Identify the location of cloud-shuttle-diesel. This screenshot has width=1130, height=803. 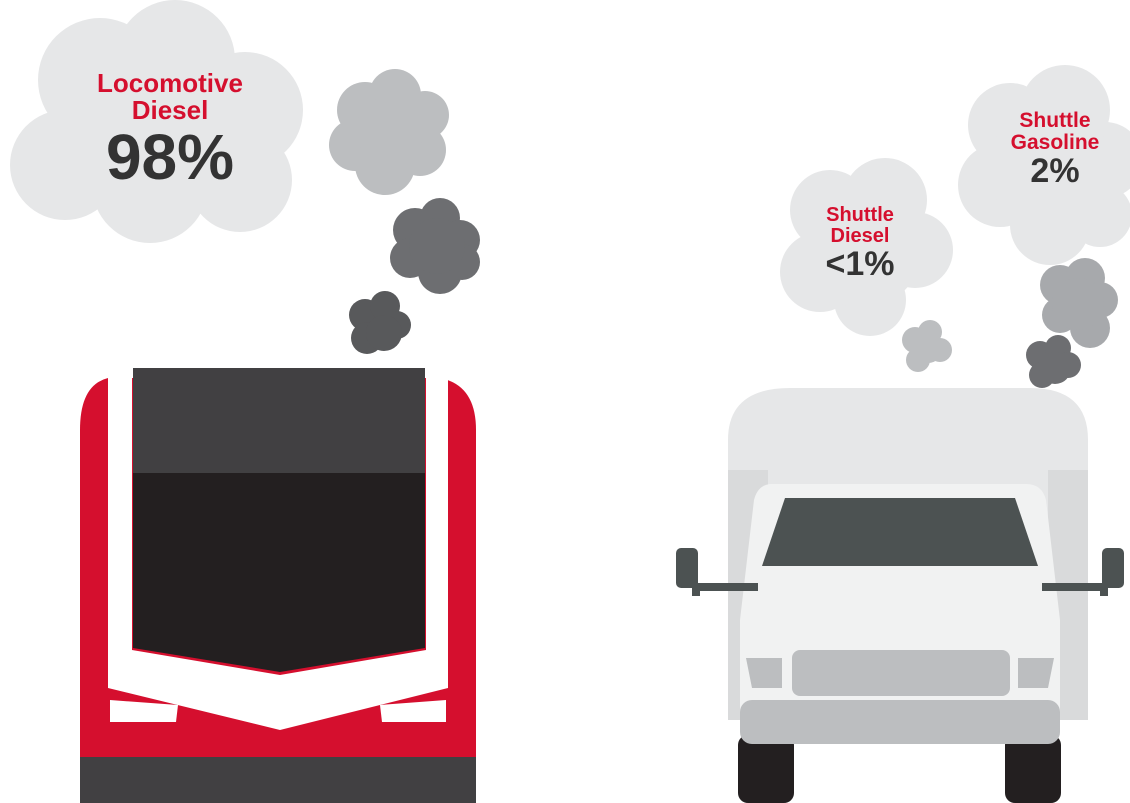
(866, 247).